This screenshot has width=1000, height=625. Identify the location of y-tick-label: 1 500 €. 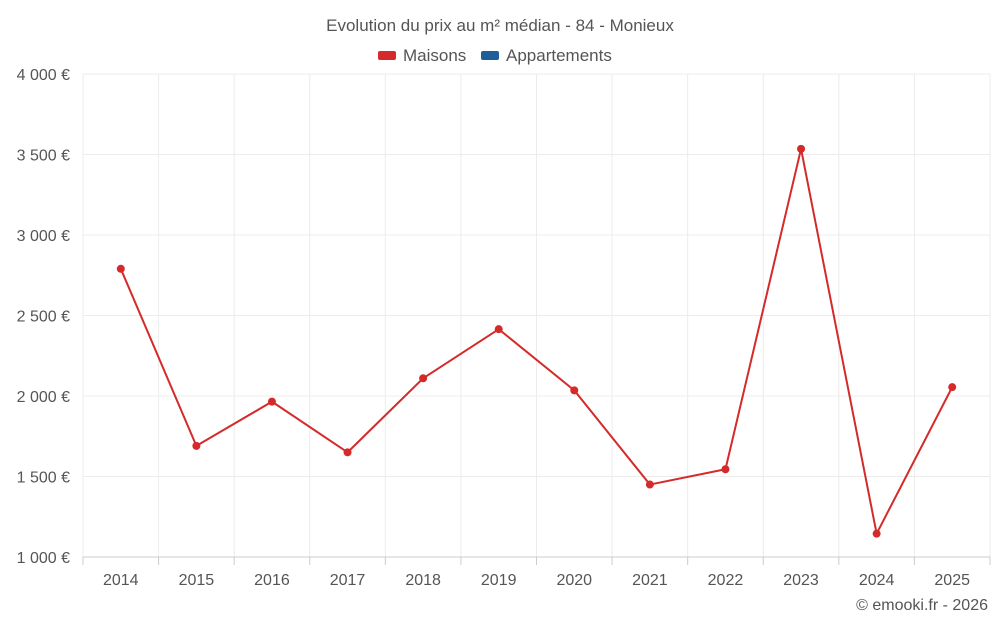
(43, 478).